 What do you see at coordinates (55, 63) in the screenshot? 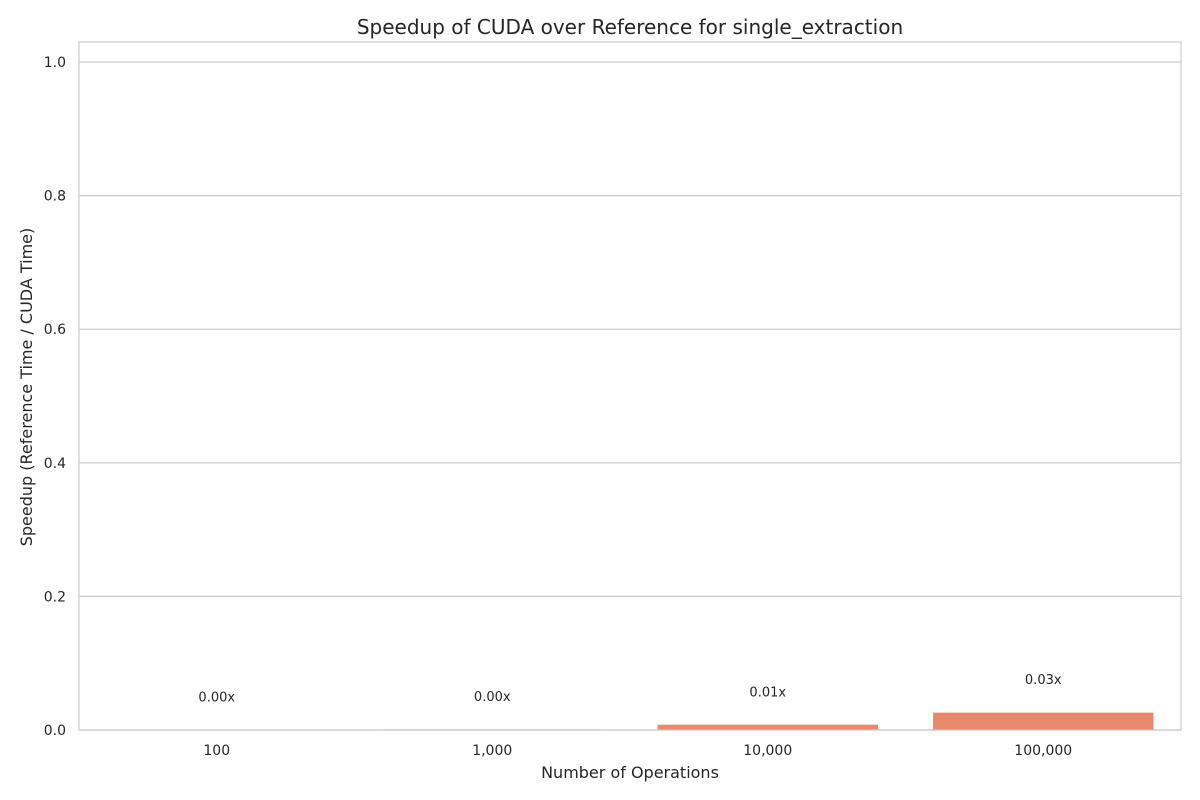
I see `y-tick-label: 1.0` at bounding box center [55, 63].